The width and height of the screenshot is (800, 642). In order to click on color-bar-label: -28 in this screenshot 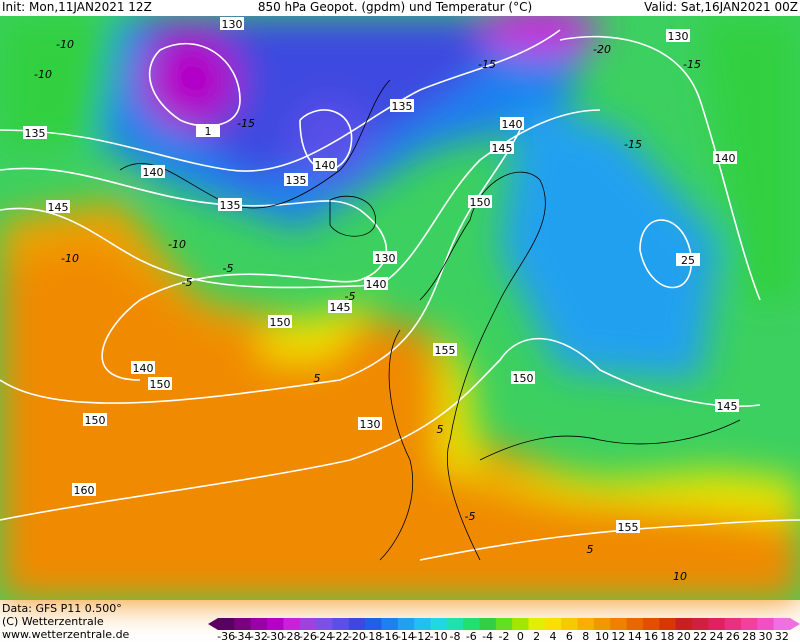, I will do `click(292, 636)`.